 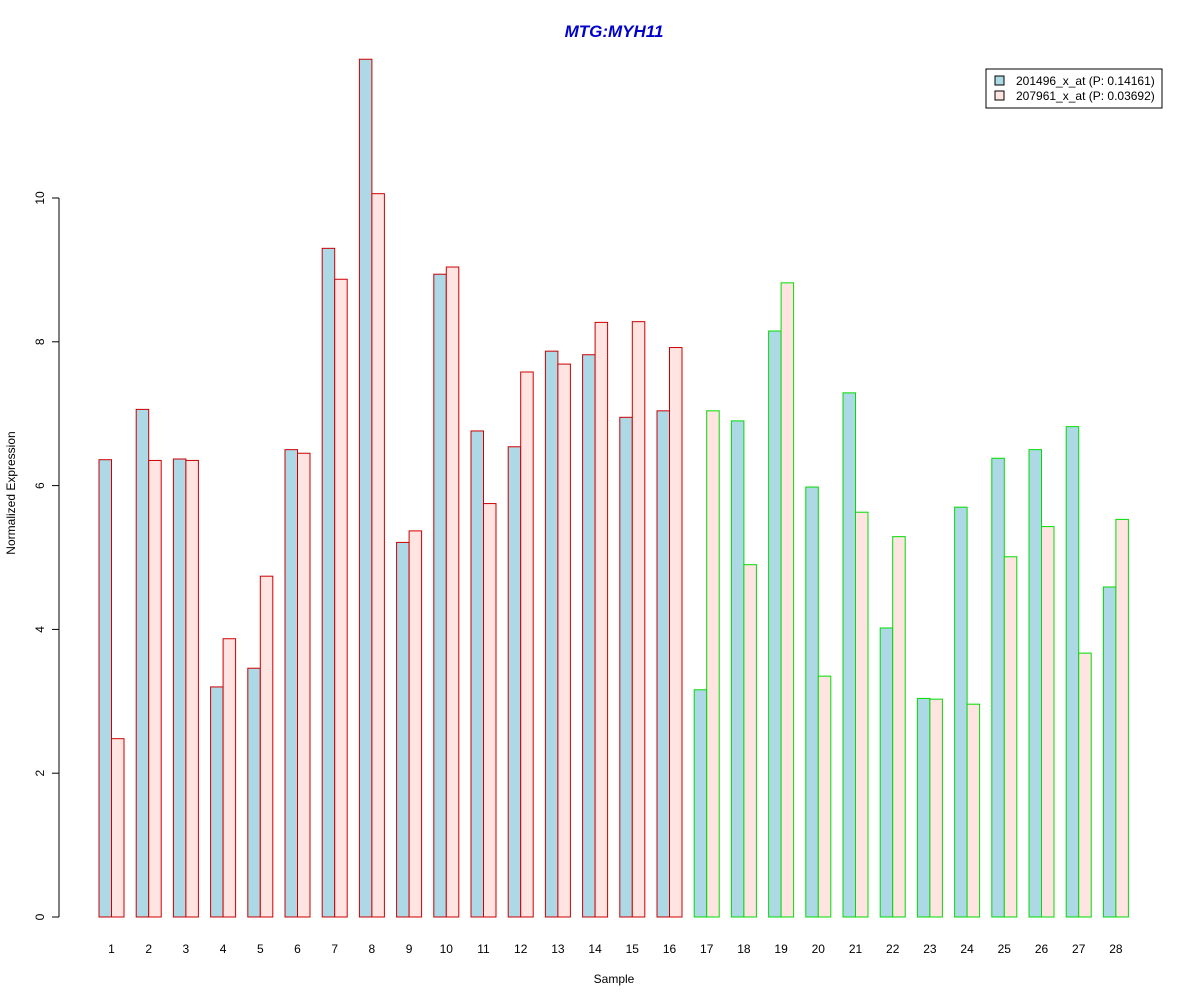 I want to click on y-tick-label: 4, so click(x=40, y=629).